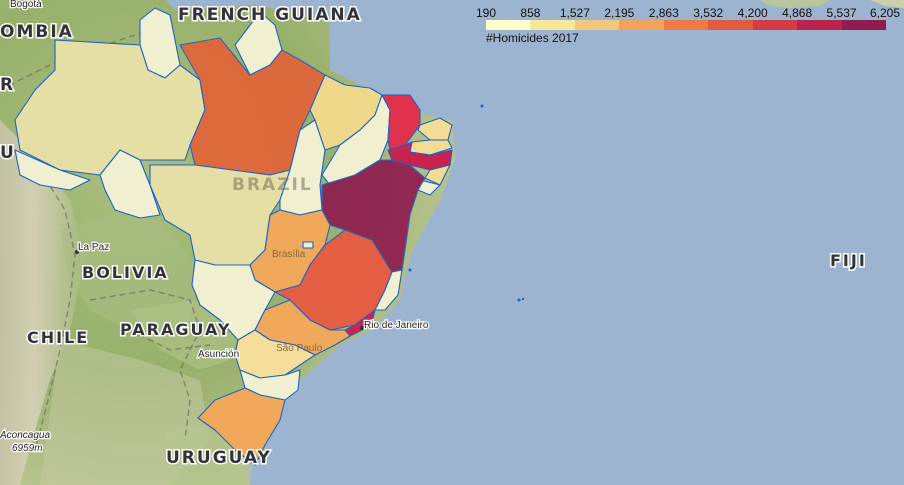 Image resolution: width=904 pixels, height=485 pixels. Describe the element at coordinates (218, 354) in the screenshot. I see `city-asuncion: Asunción` at that location.